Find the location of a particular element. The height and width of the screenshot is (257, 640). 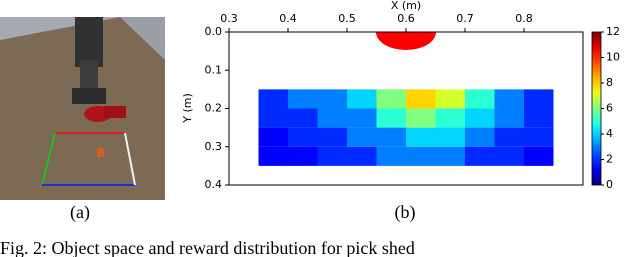

y-tick-label: 0.3 is located at coordinates (214, 146).